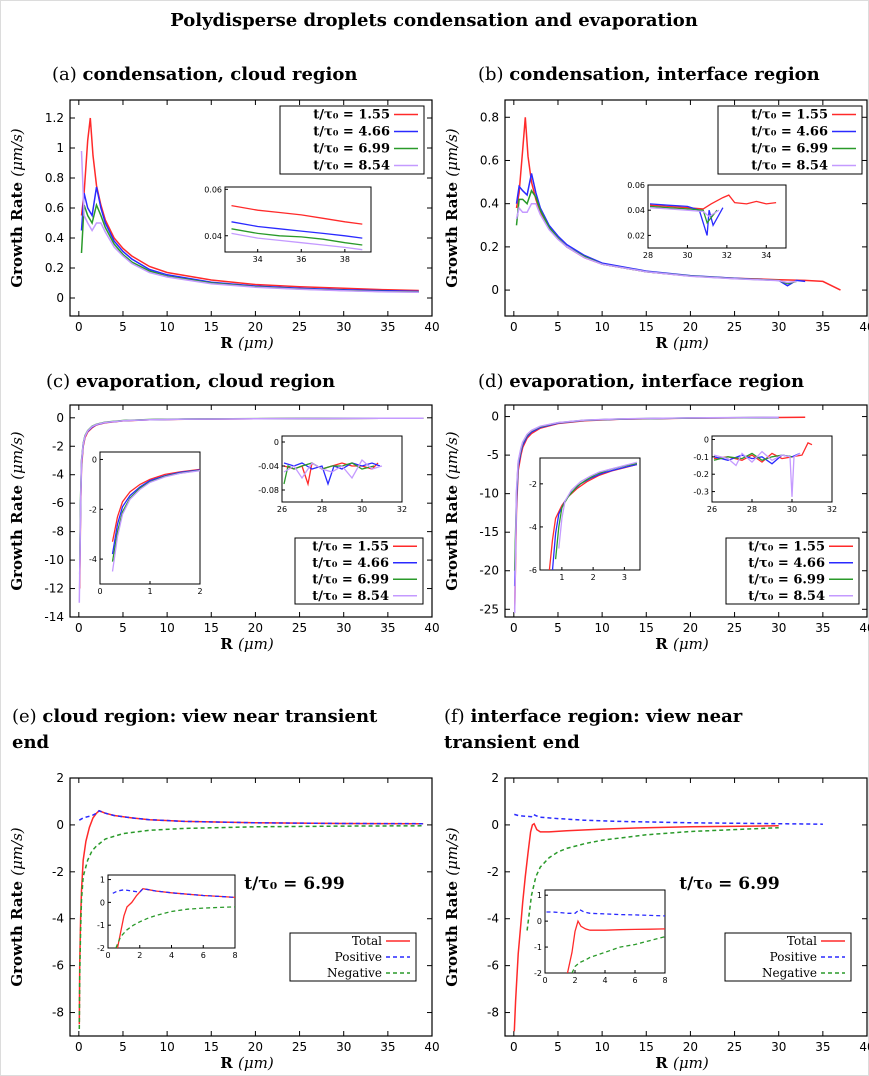  I want to click on xtick-label: 35, so click(822, 327).